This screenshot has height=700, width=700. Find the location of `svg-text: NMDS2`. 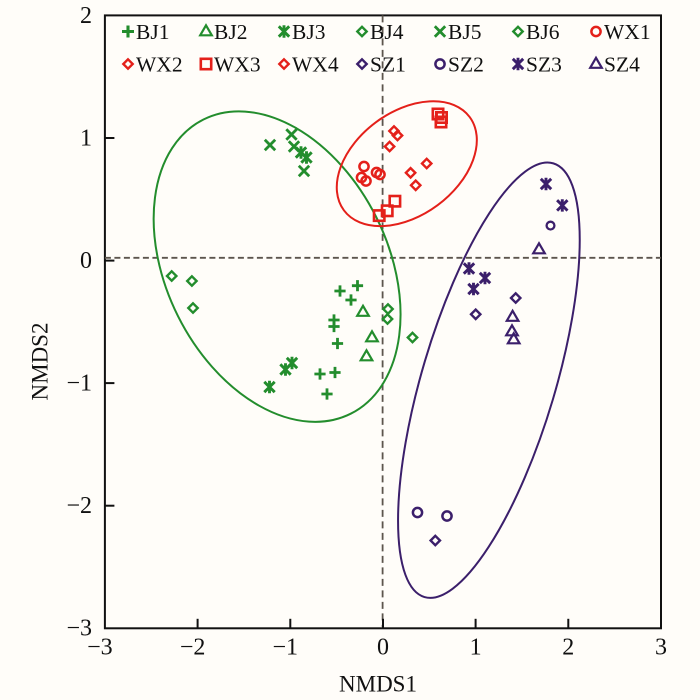

svg-text: NMDS2 is located at coordinates (40, 362).